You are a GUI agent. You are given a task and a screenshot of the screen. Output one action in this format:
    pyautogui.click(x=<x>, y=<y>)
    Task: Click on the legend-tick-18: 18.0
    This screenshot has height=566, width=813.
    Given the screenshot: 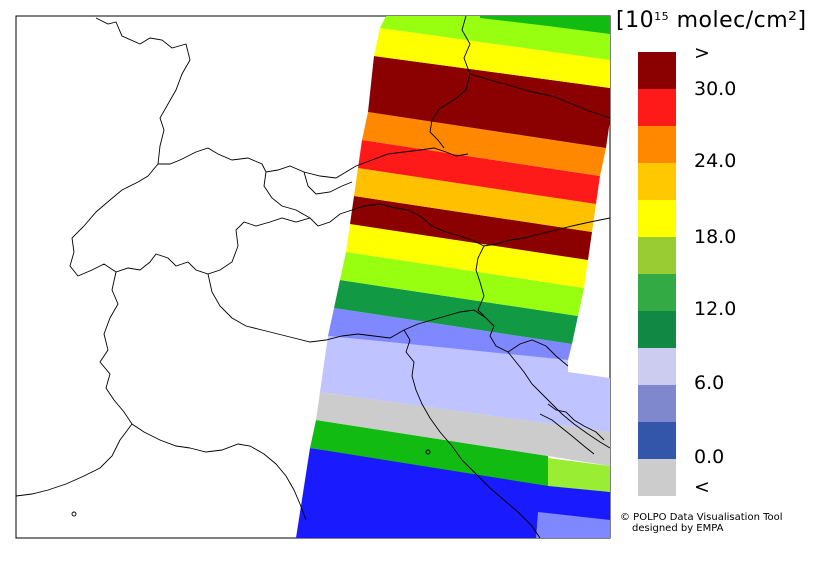 What is the action you would take?
    pyautogui.click(x=715, y=237)
    